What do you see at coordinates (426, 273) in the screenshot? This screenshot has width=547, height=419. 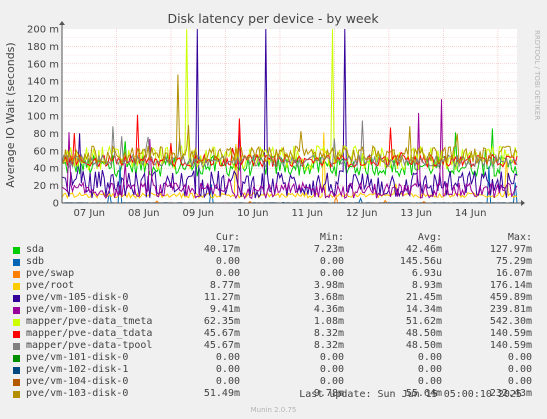 I see `legend-avg-value: 6.93u` at bounding box center [426, 273].